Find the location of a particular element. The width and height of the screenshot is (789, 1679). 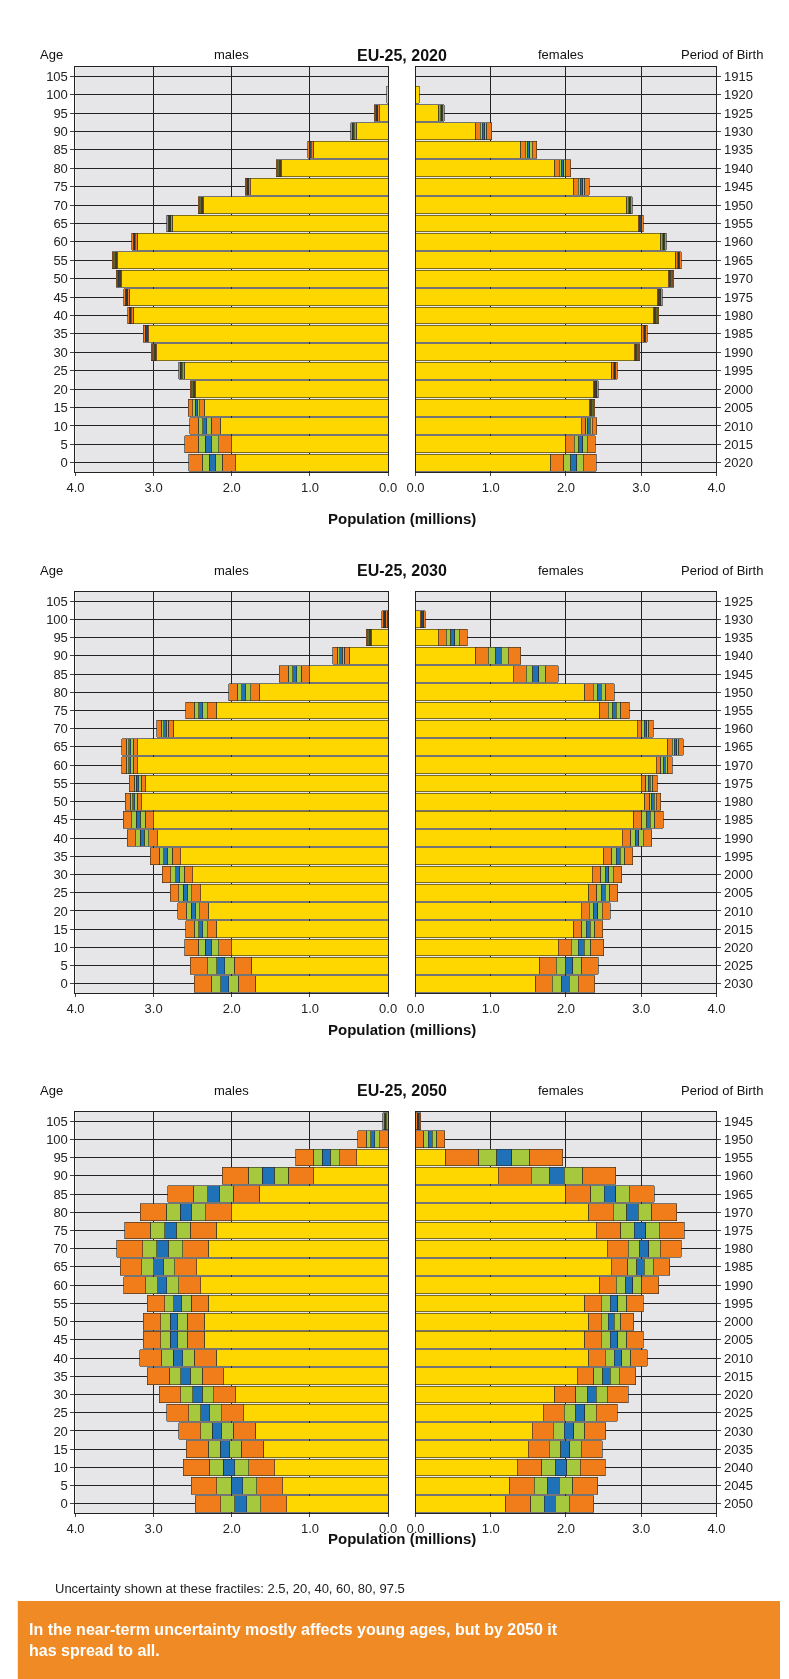

y2-tick-label: 2025 is located at coordinates (738, 1413).